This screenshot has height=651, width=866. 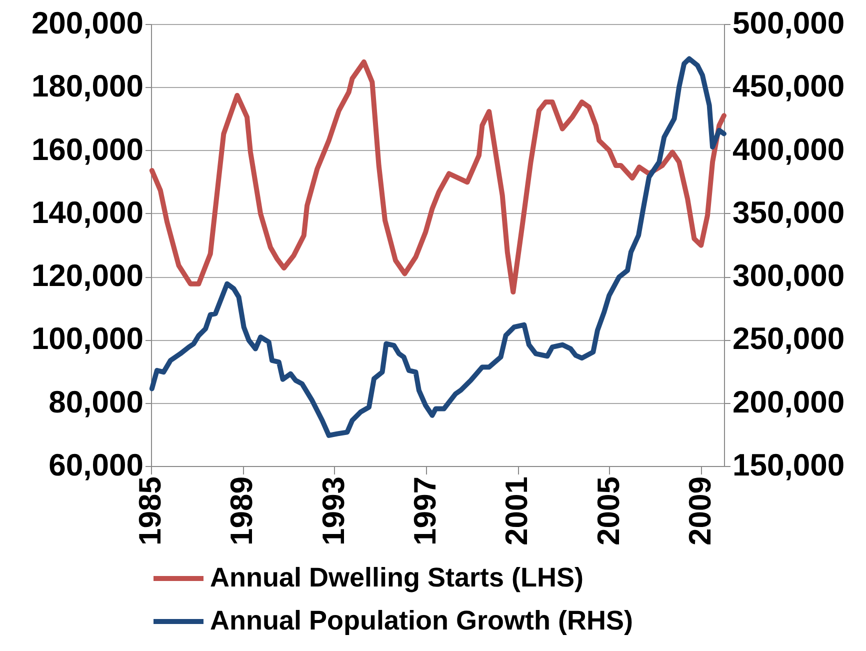 What do you see at coordinates (87, 86) in the screenshot?
I see `y-tick-label: 180,000` at bounding box center [87, 86].